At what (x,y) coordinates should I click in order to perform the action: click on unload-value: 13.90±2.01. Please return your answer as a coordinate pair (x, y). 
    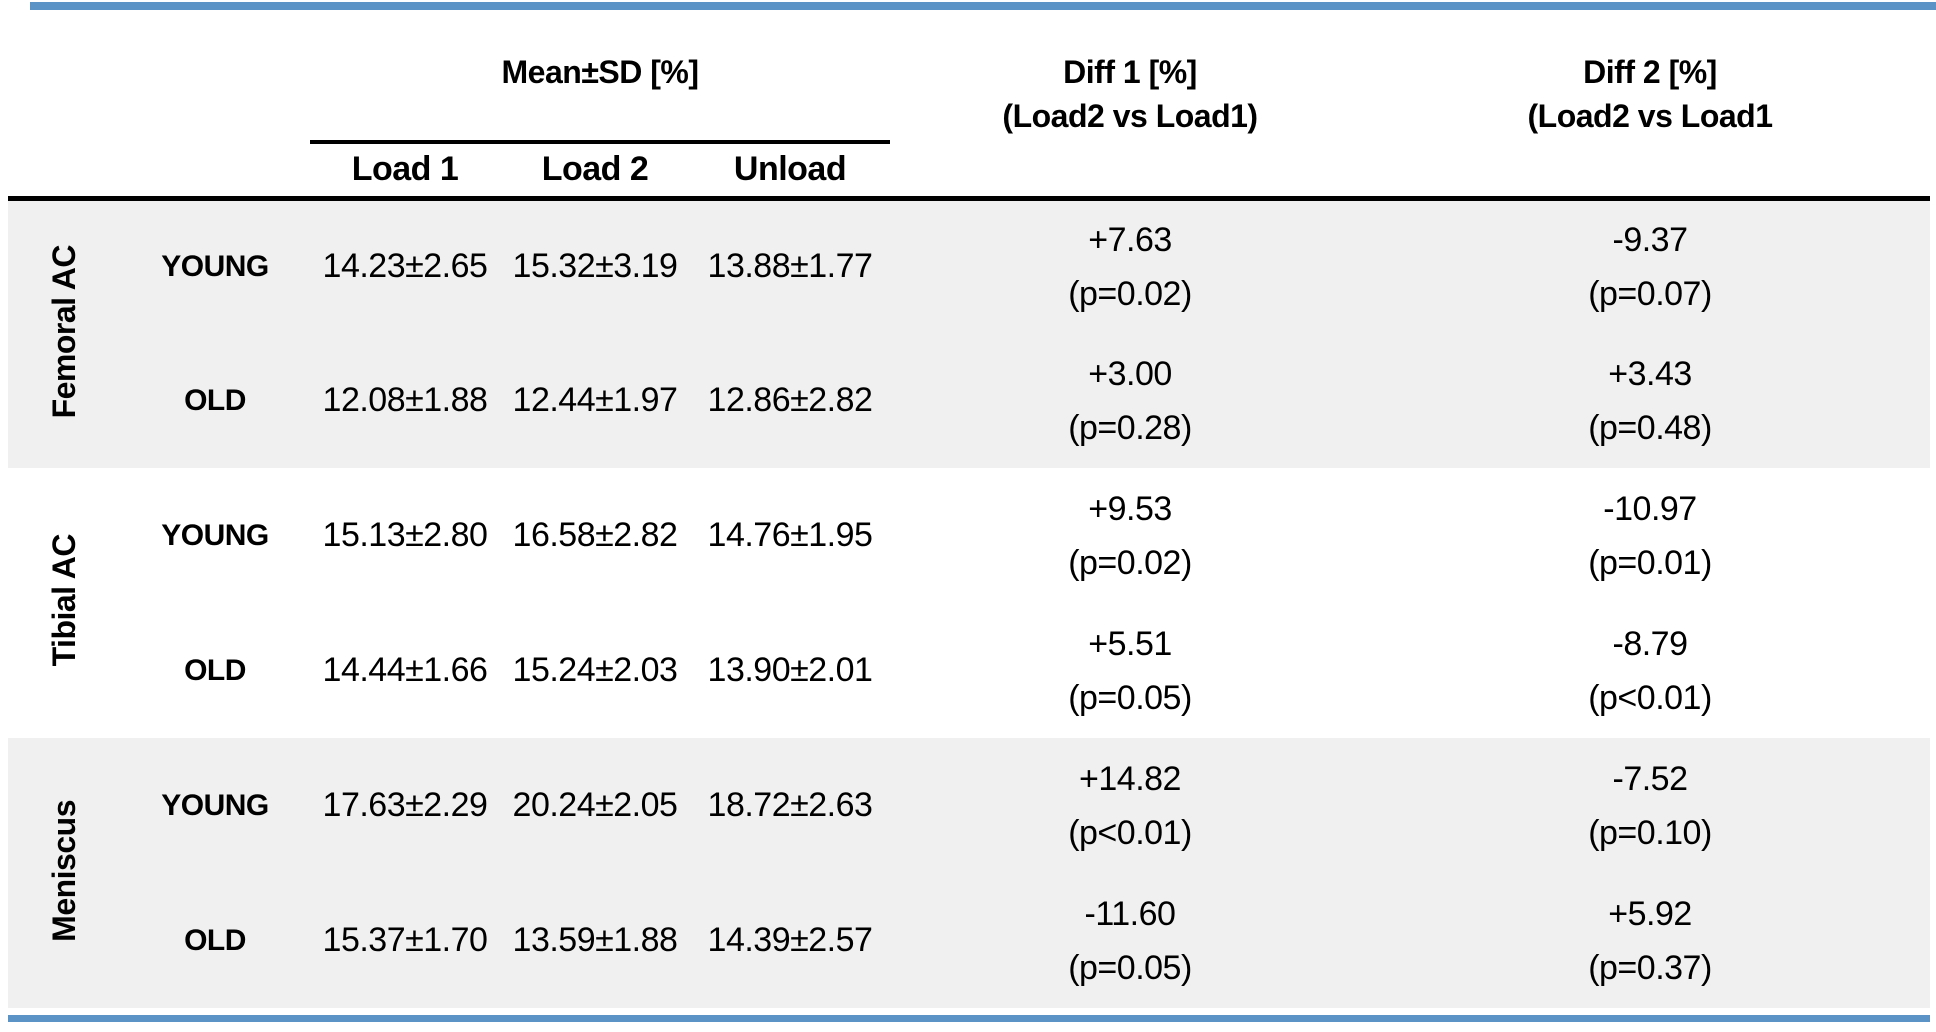
    Looking at the image, I should click on (790, 670).